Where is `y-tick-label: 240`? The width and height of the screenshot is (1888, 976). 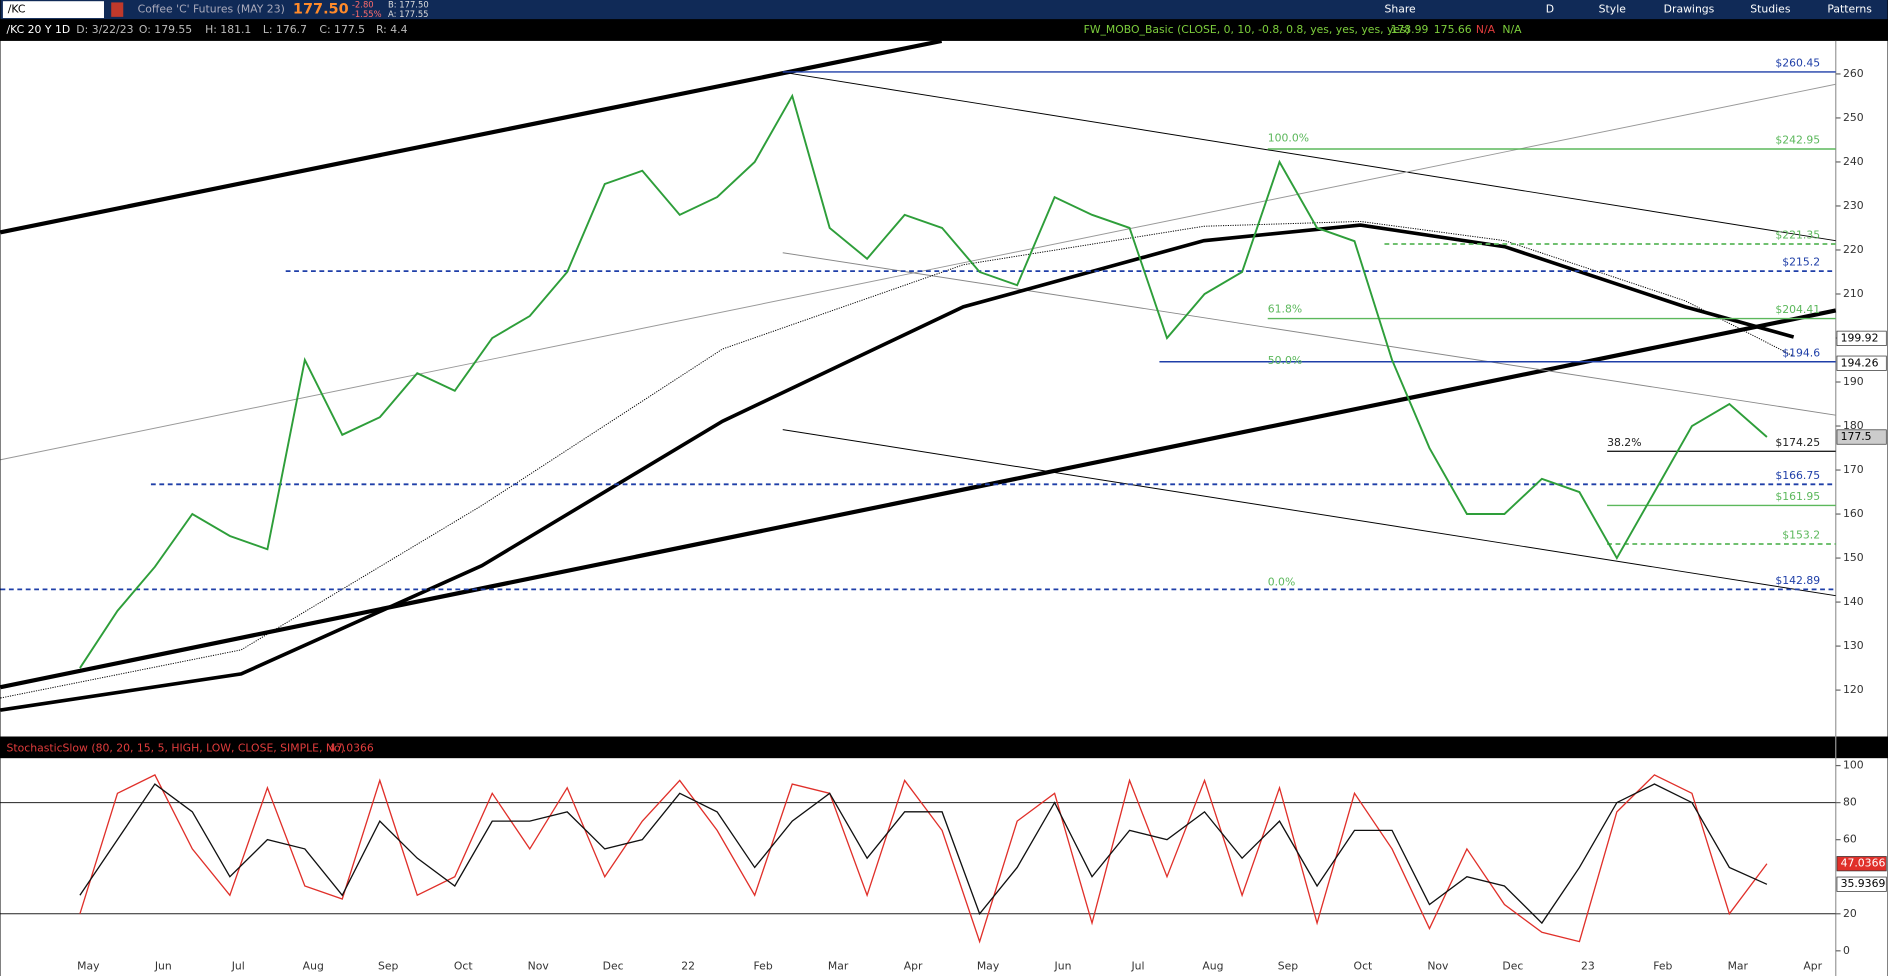 y-tick-label: 240 is located at coordinates (1853, 161).